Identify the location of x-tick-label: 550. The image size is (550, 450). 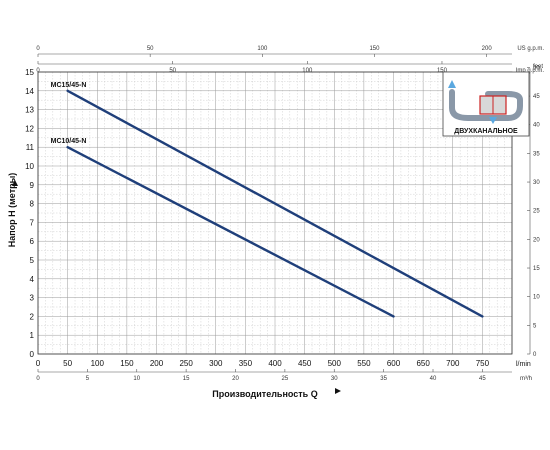
(364, 363).